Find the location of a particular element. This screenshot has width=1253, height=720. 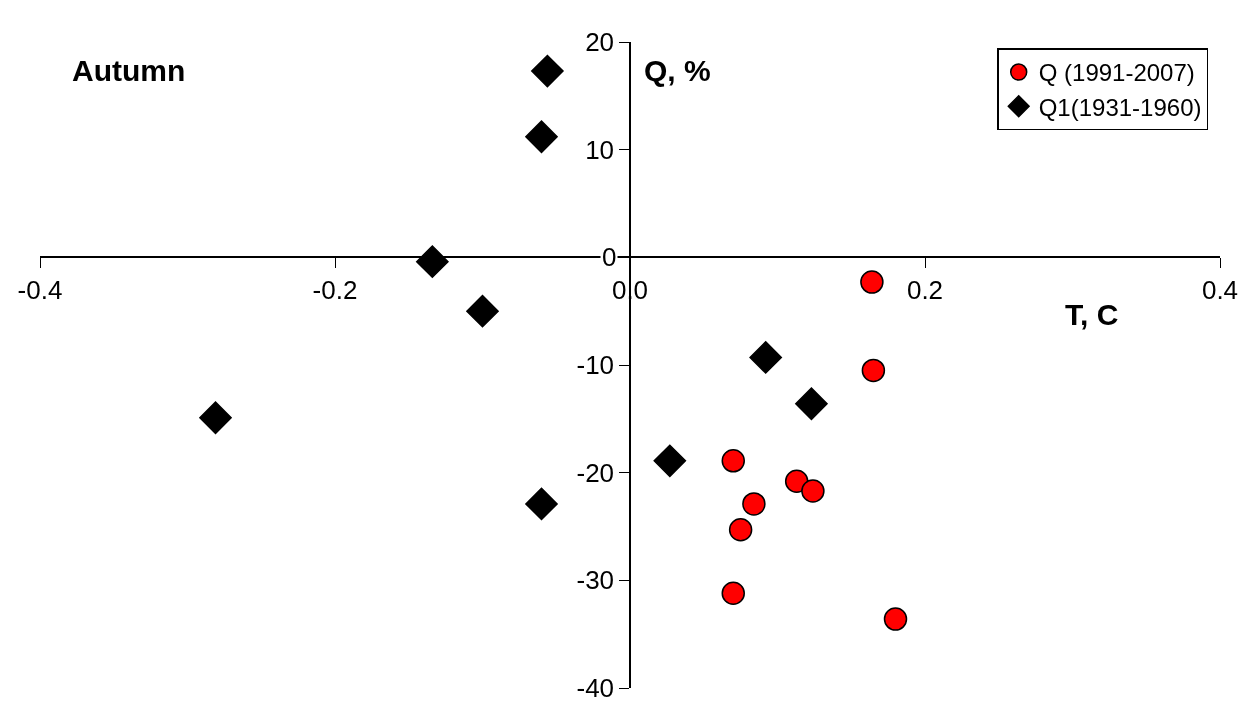

x-tick-label: -0.4 is located at coordinates (40, 290).